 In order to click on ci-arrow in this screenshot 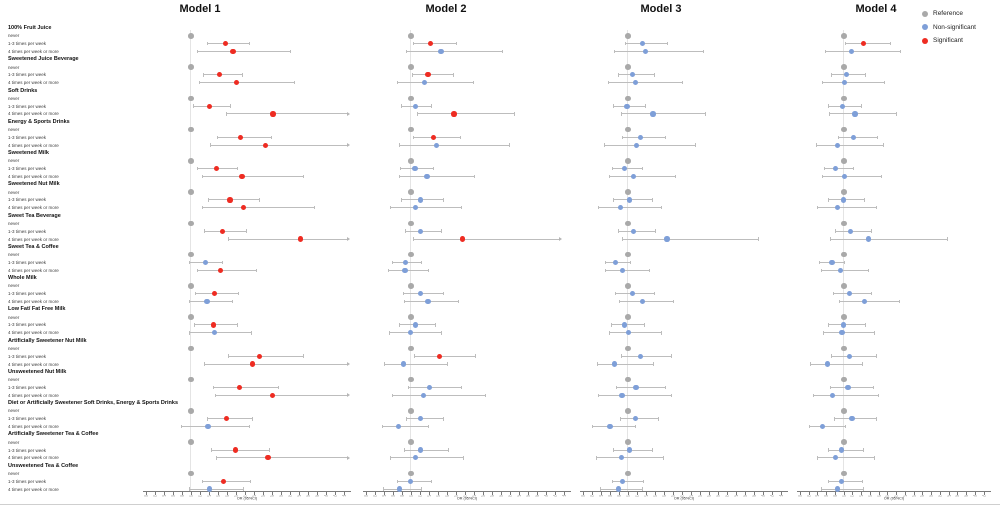, I will do `click(348, 457)`.